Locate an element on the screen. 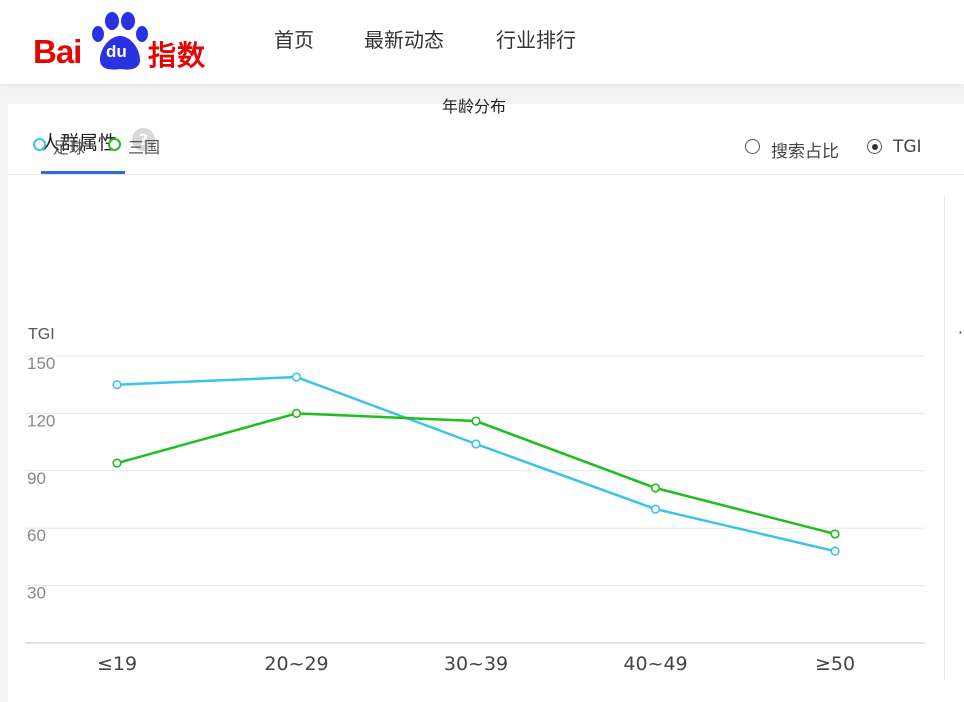  y-tick-label: 90 is located at coordinates (36, 478).